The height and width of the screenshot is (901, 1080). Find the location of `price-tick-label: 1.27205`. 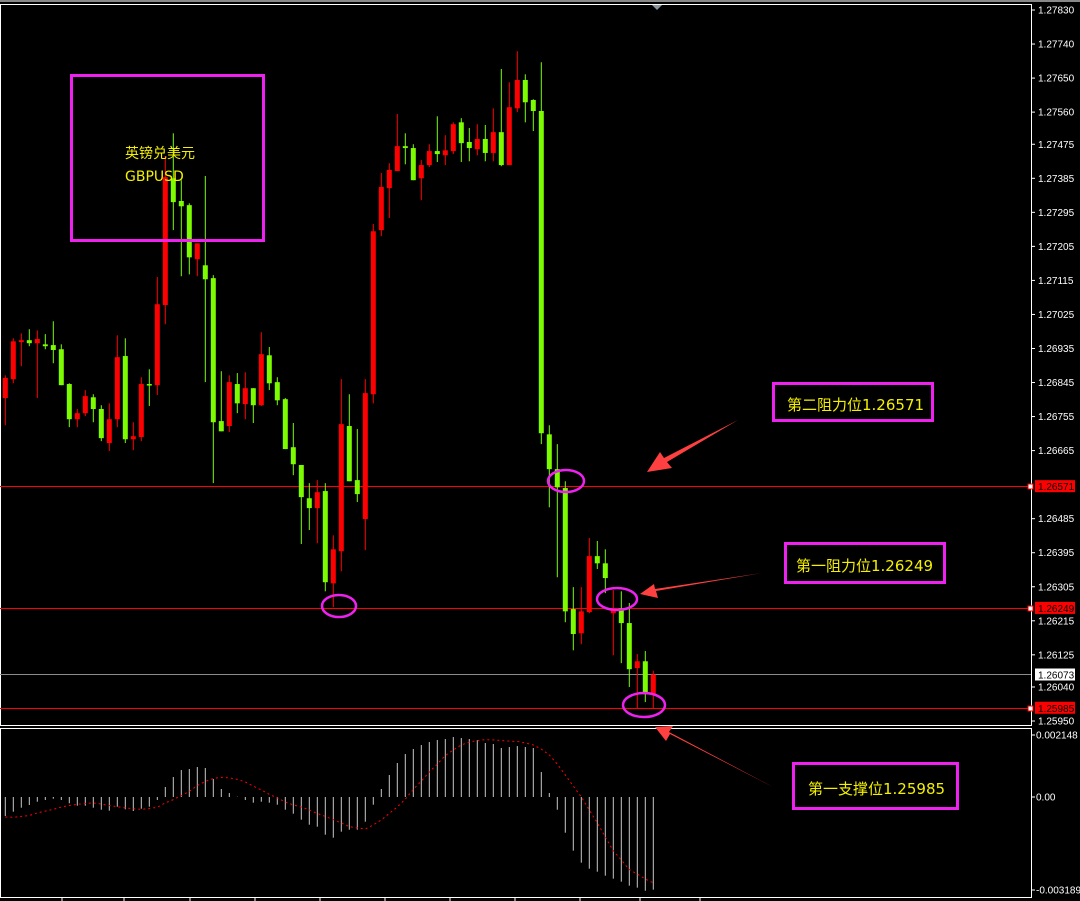

price-tick-label: 1.27205 is located at coordinates (1056, 247).